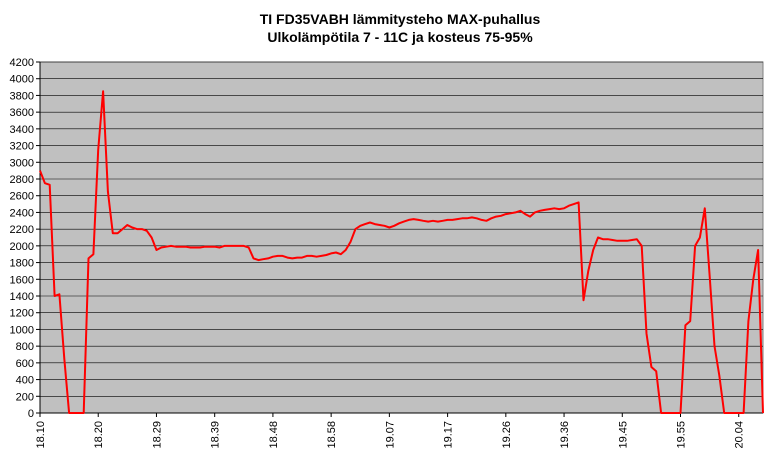  I want to click on y-tick-label: 2800, so click(22, 180).